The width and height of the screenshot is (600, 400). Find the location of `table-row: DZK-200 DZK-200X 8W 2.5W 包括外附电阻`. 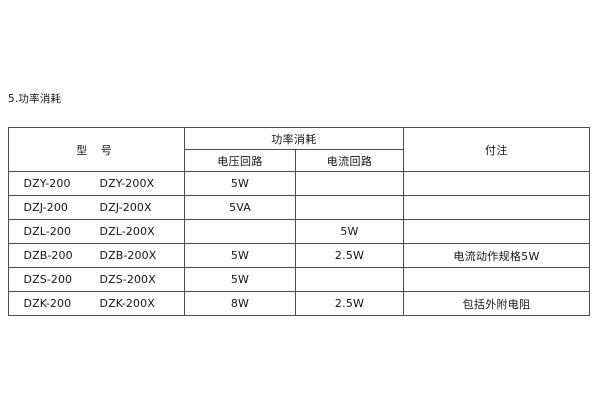

table-row: DZK-200 DZK-200X 8W 2.5W 包括外附电阻 is located at coordinates (299, 303).